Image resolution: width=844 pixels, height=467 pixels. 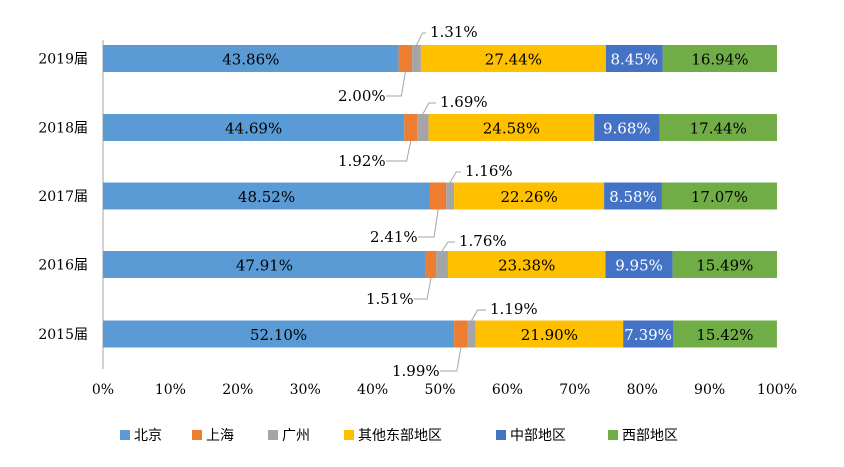 I want to click on x-tick-label: 20%, so click(x=237, y=390).